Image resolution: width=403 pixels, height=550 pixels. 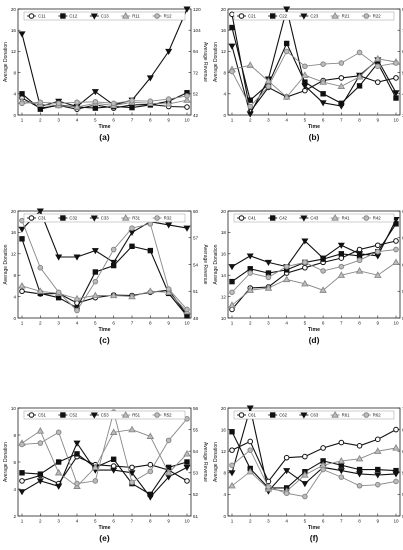 I want to click on panel-caption: (c), so click(x=104, y=340).